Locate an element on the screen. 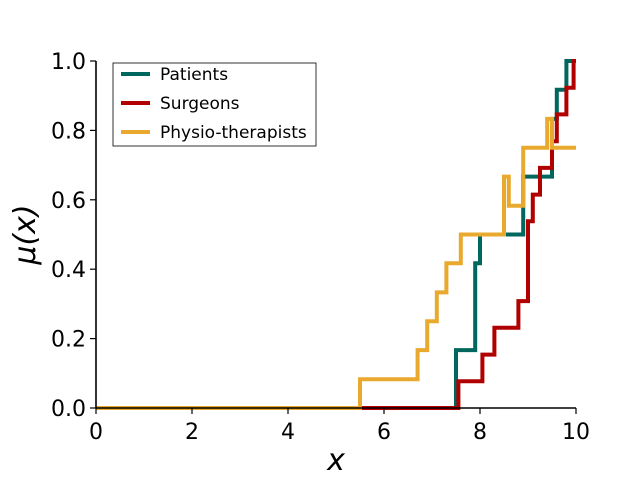  legend-label: Physio-therapists is located at coordinates (233, 133).